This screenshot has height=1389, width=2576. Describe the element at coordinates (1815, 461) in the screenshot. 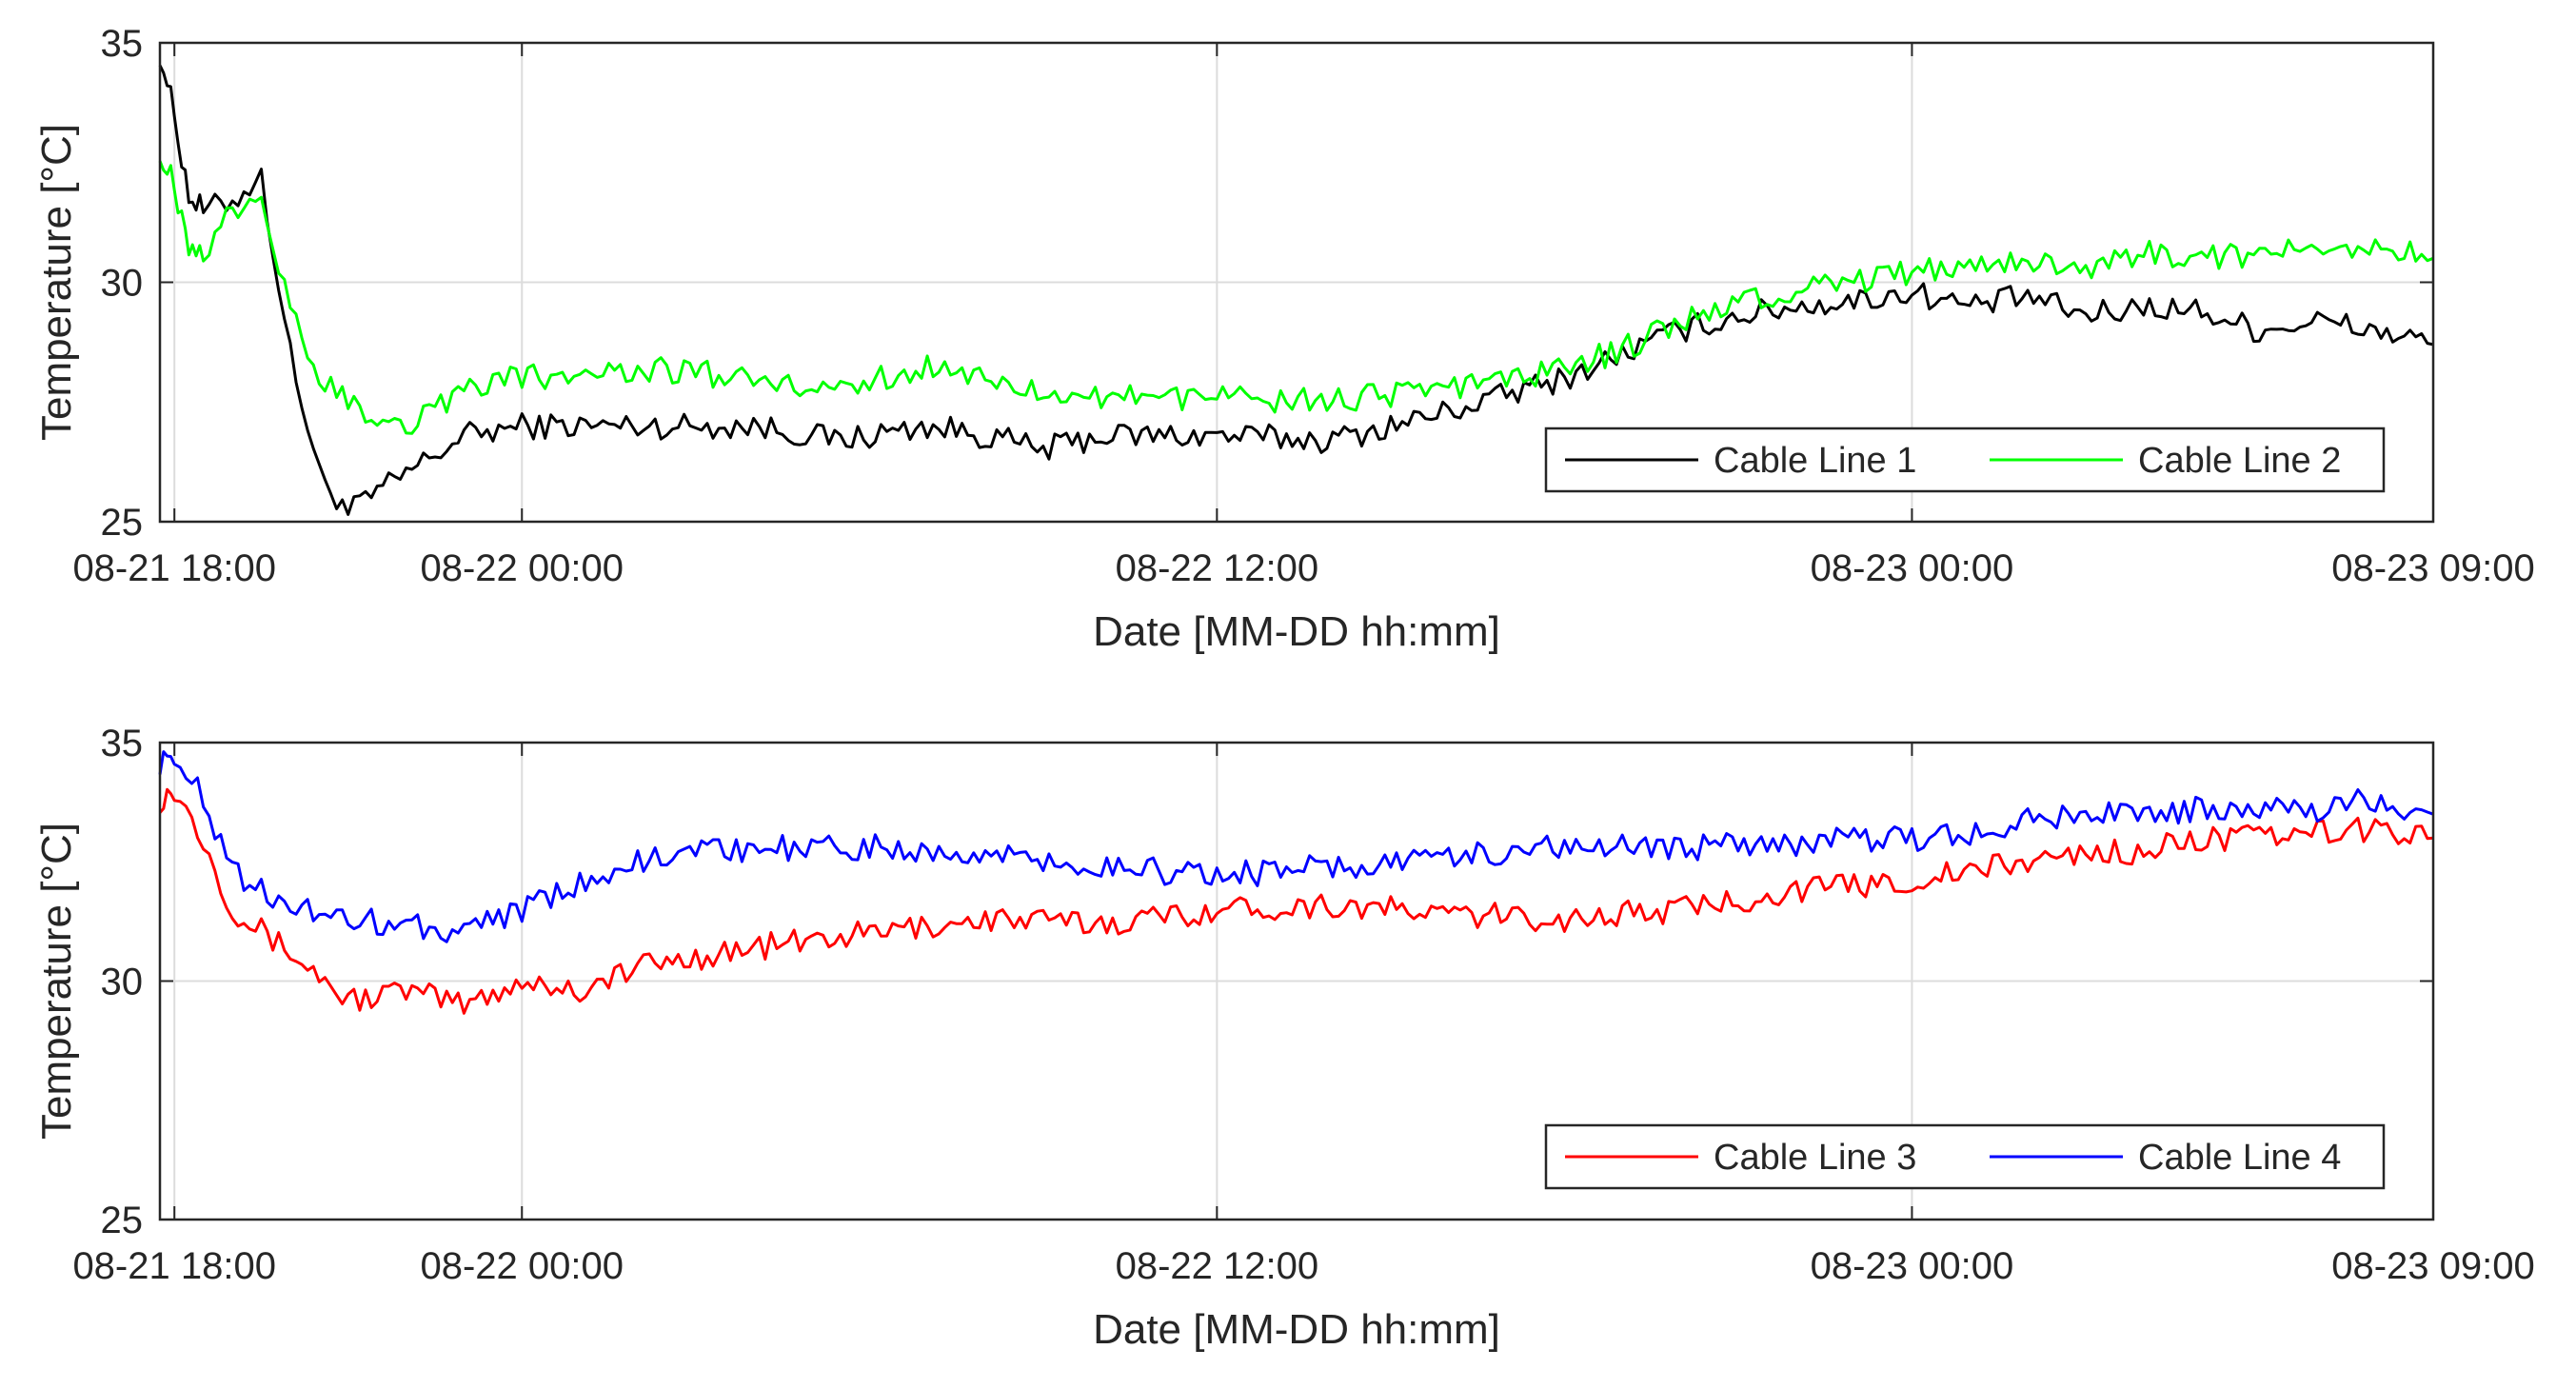

I see `legend-label: Cable Line 1` at that location.